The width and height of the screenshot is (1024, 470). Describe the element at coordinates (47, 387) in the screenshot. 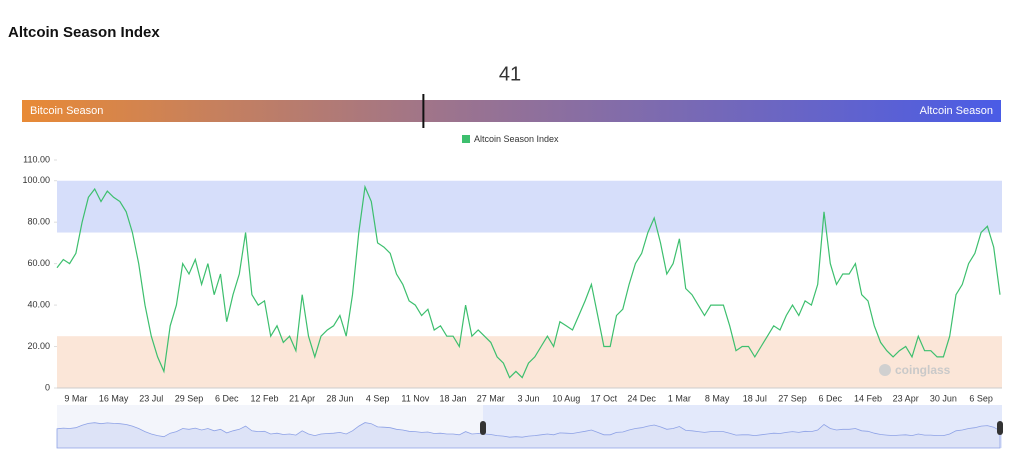

I see `y-tick-label: 0` at that location.